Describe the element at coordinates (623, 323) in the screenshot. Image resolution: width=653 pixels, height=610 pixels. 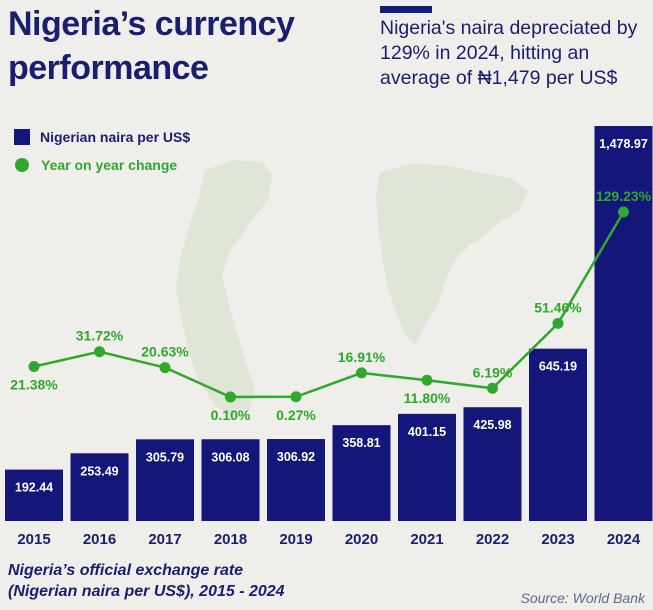
I see `bar-2024` at that location.